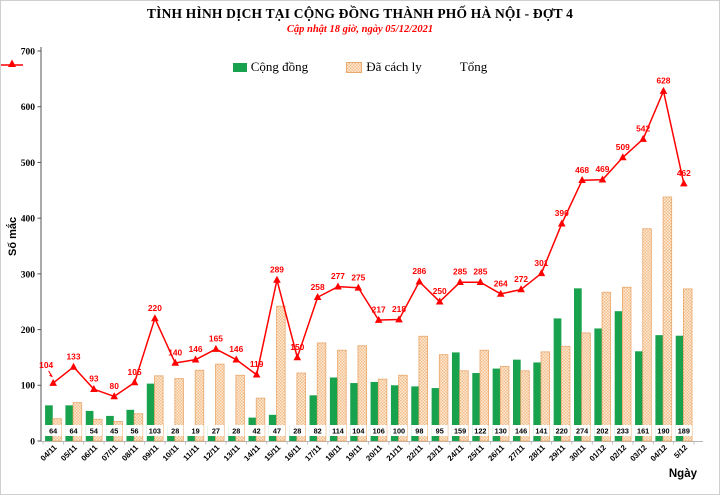 Image resolution: width=720 pixels, height=495 pixels. What do you see at coordinates (297, 347) in the screenshot?
I see `total-value-label: 150` at bounding box center [297, 347].